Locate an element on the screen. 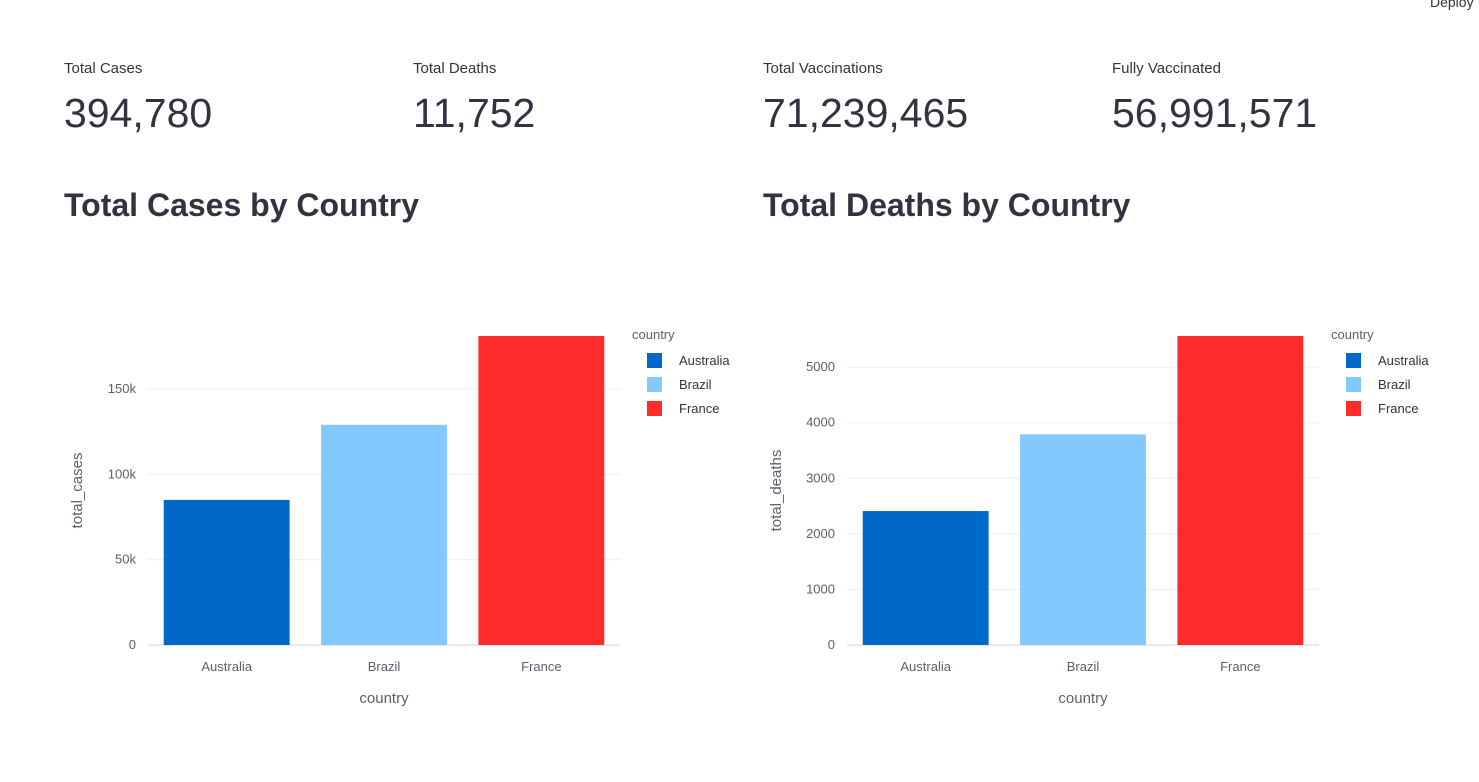  y-axis-title: total_cases is located at coordinates (77, 491).